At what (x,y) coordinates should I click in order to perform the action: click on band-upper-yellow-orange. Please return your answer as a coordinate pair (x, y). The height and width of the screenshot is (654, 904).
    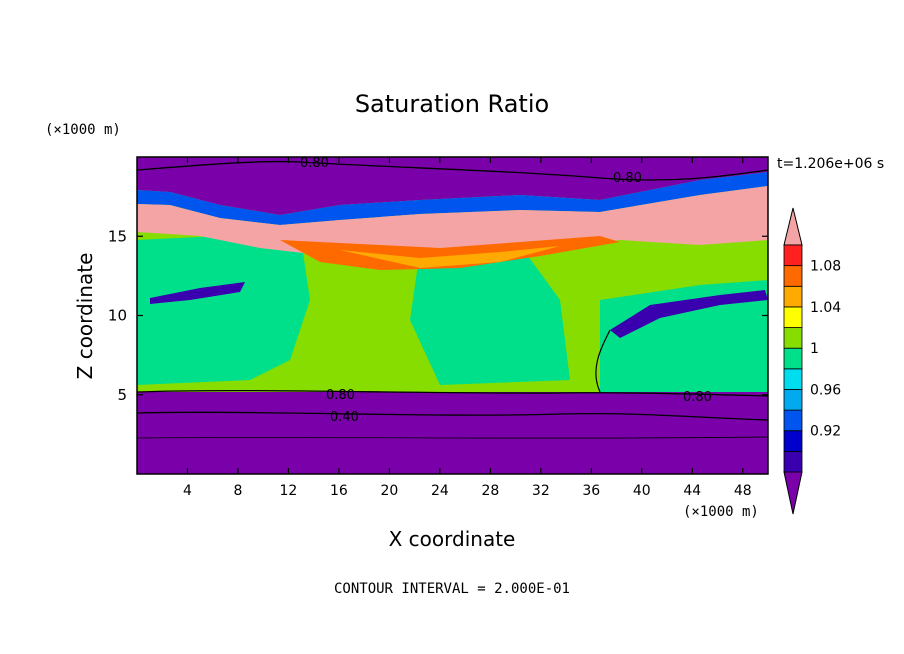
    Looking at the image, I should click on (450, 257).